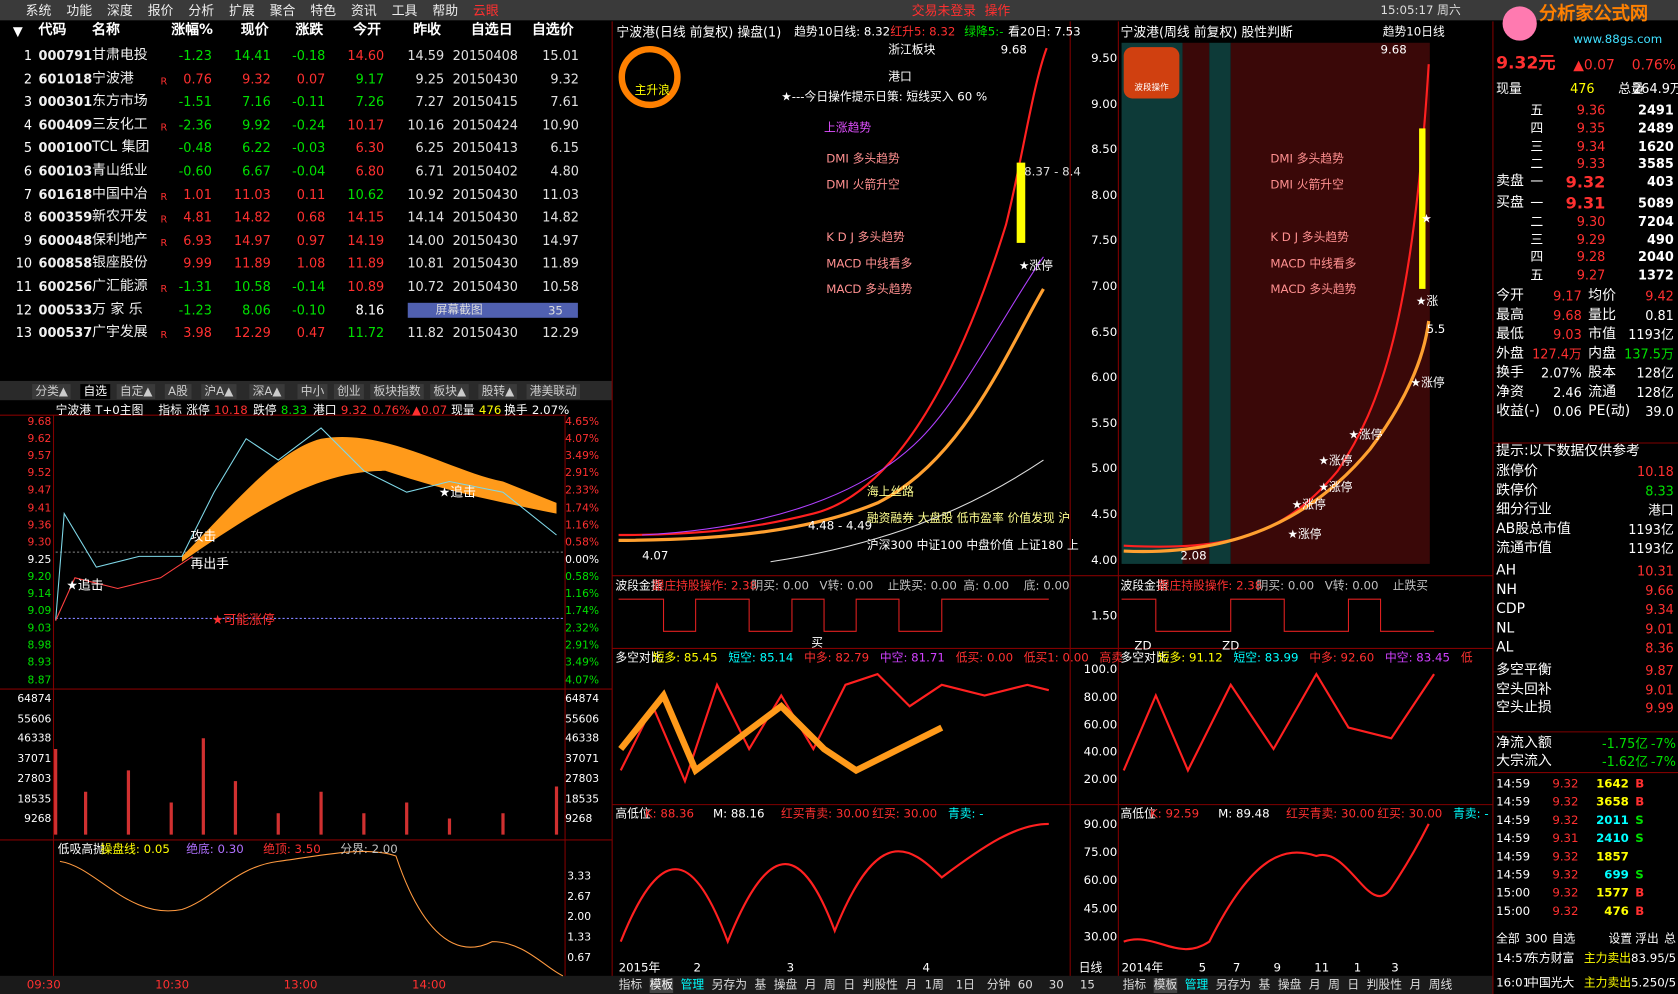 The image size is (1678, 994). I want to click on stock-name: 银座股份, so click(120, 263).